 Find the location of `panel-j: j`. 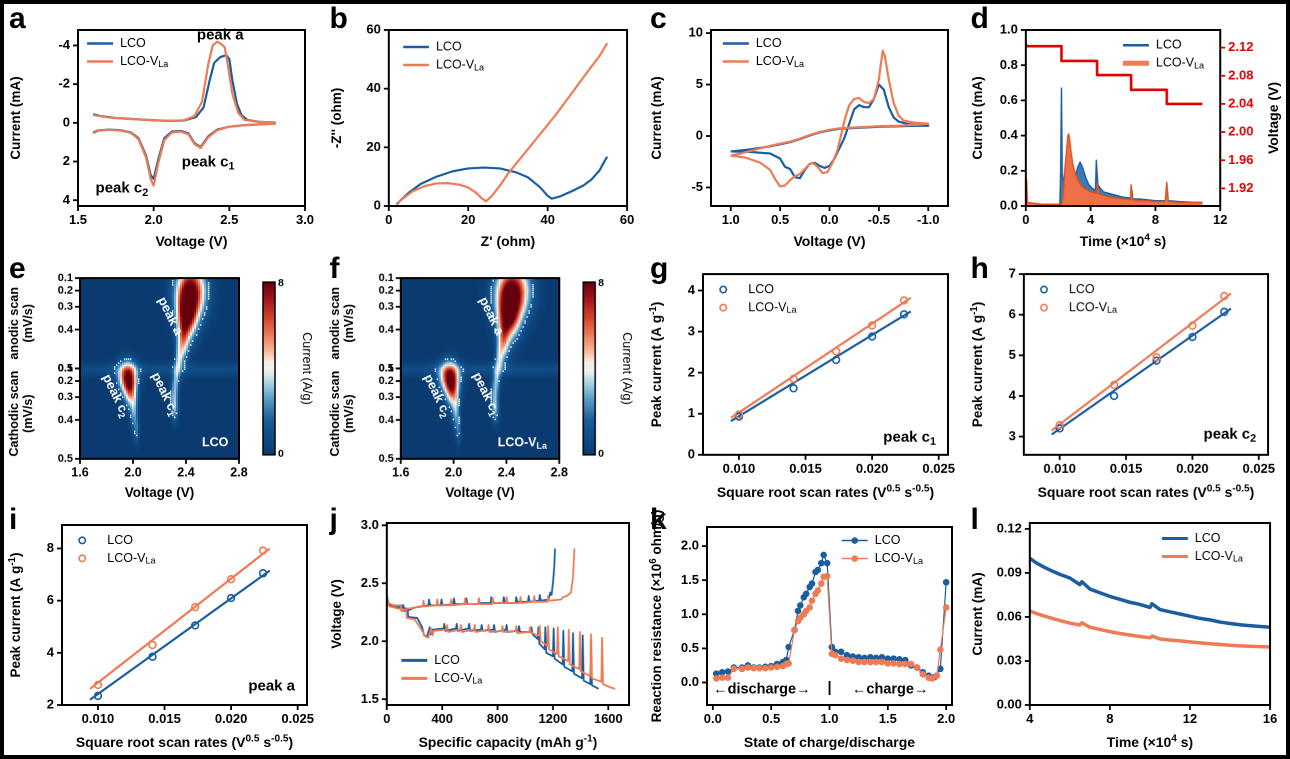

panel-j: j is located at coordinates (484, 629).